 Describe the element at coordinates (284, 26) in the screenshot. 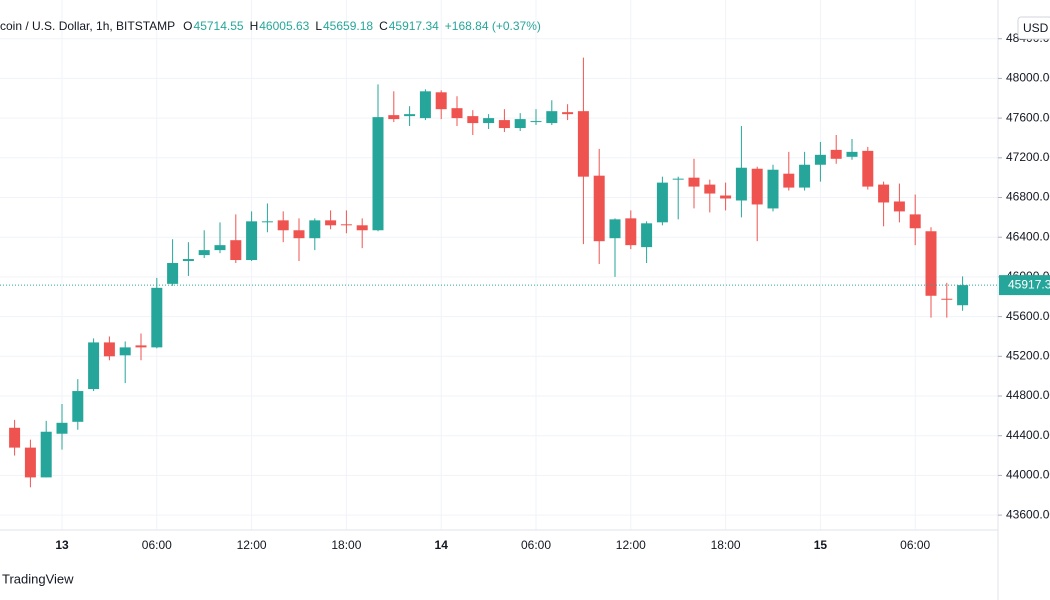

I see `ohlc-value: 46005.63` at that location.